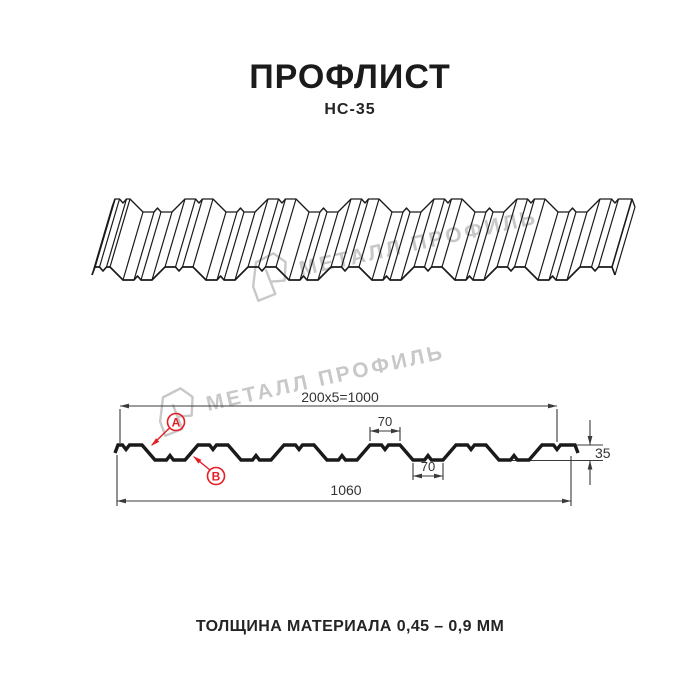  What do you see at coordinates (350, 77) in the screenshot?
I see `page-title: ПРОФЛИСТ` at bounding box center [350, 77].